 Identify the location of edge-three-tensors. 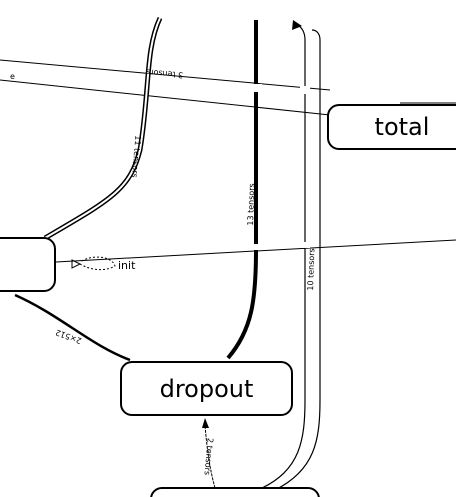
(165, 75).